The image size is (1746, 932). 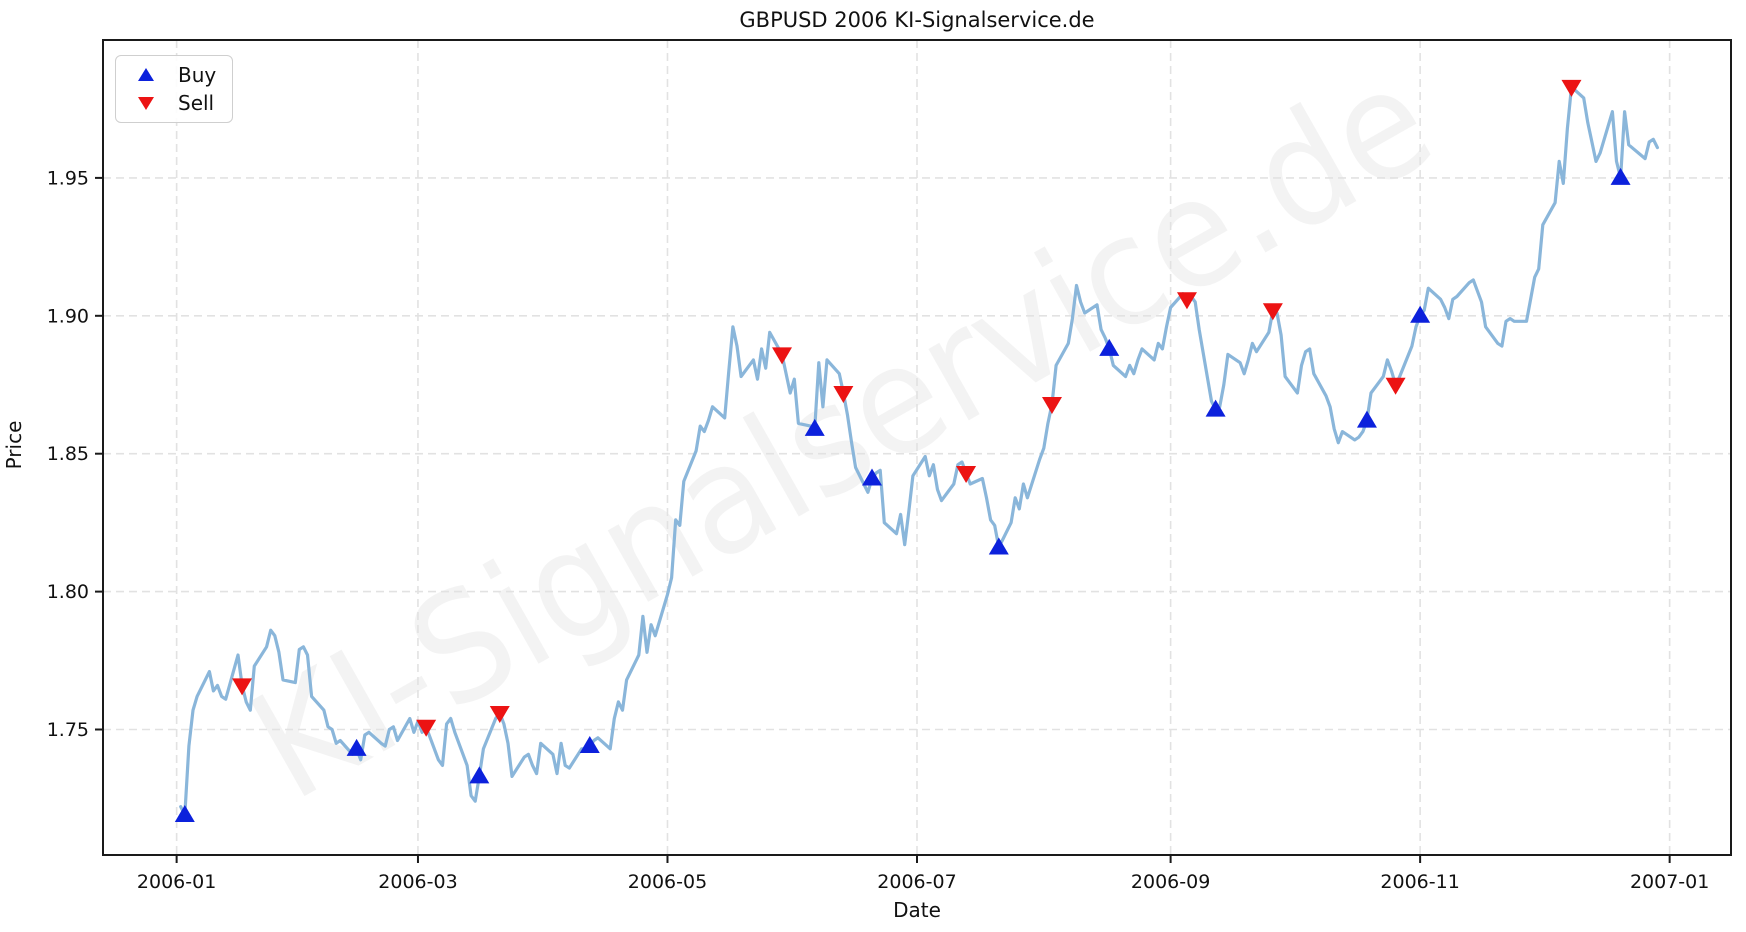 I want to click on buy-triangle-up-icon, so click(x=146, y=75).